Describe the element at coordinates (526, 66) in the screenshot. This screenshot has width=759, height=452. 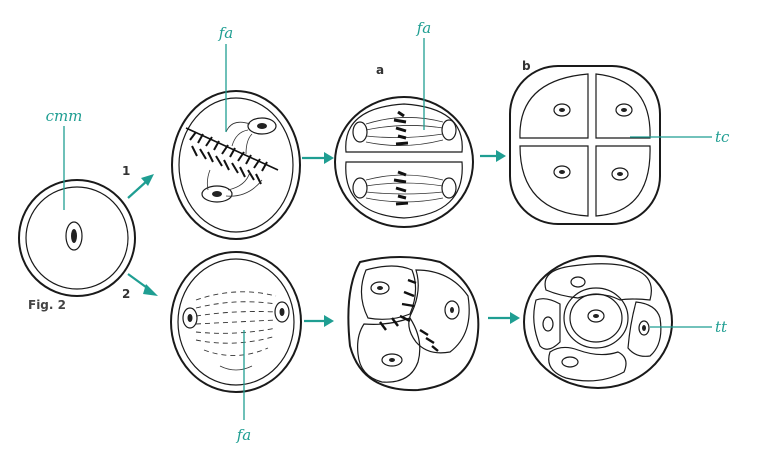
I see `label-series-b: b` at that location.